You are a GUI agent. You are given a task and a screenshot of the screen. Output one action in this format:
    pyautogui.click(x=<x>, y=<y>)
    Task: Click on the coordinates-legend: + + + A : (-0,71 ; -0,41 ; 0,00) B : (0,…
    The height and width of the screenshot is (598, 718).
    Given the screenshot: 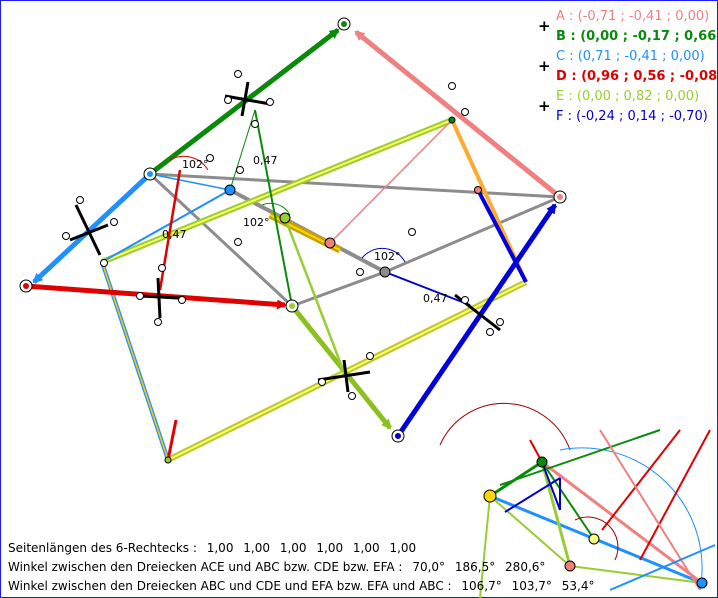 What is the action you would take?
    pyautogui.click(x=628, y=69)
    